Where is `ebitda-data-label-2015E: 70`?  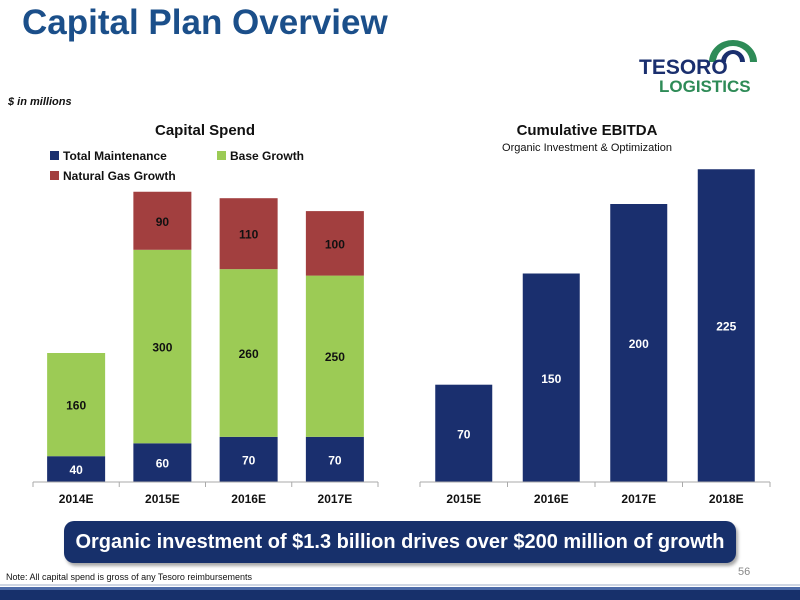 ebitda-data-label-2015E: 70 is located at coordinates (464, 434).